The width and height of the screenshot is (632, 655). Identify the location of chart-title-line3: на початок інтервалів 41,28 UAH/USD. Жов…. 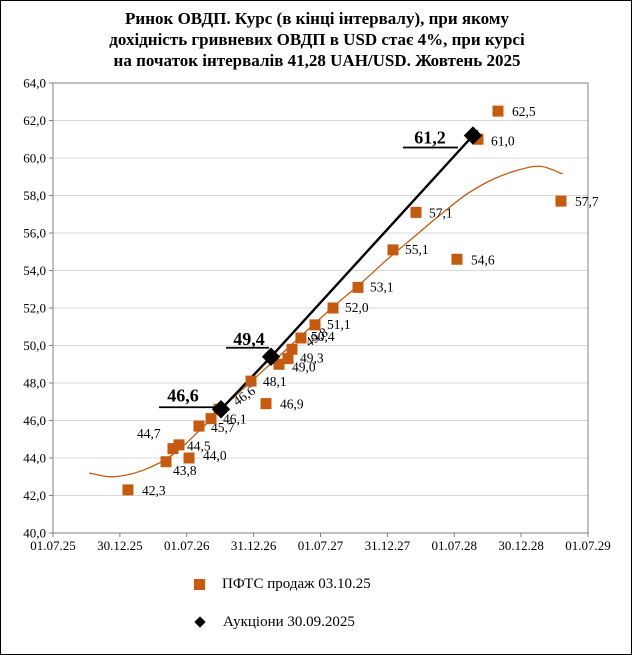
(317, 60).